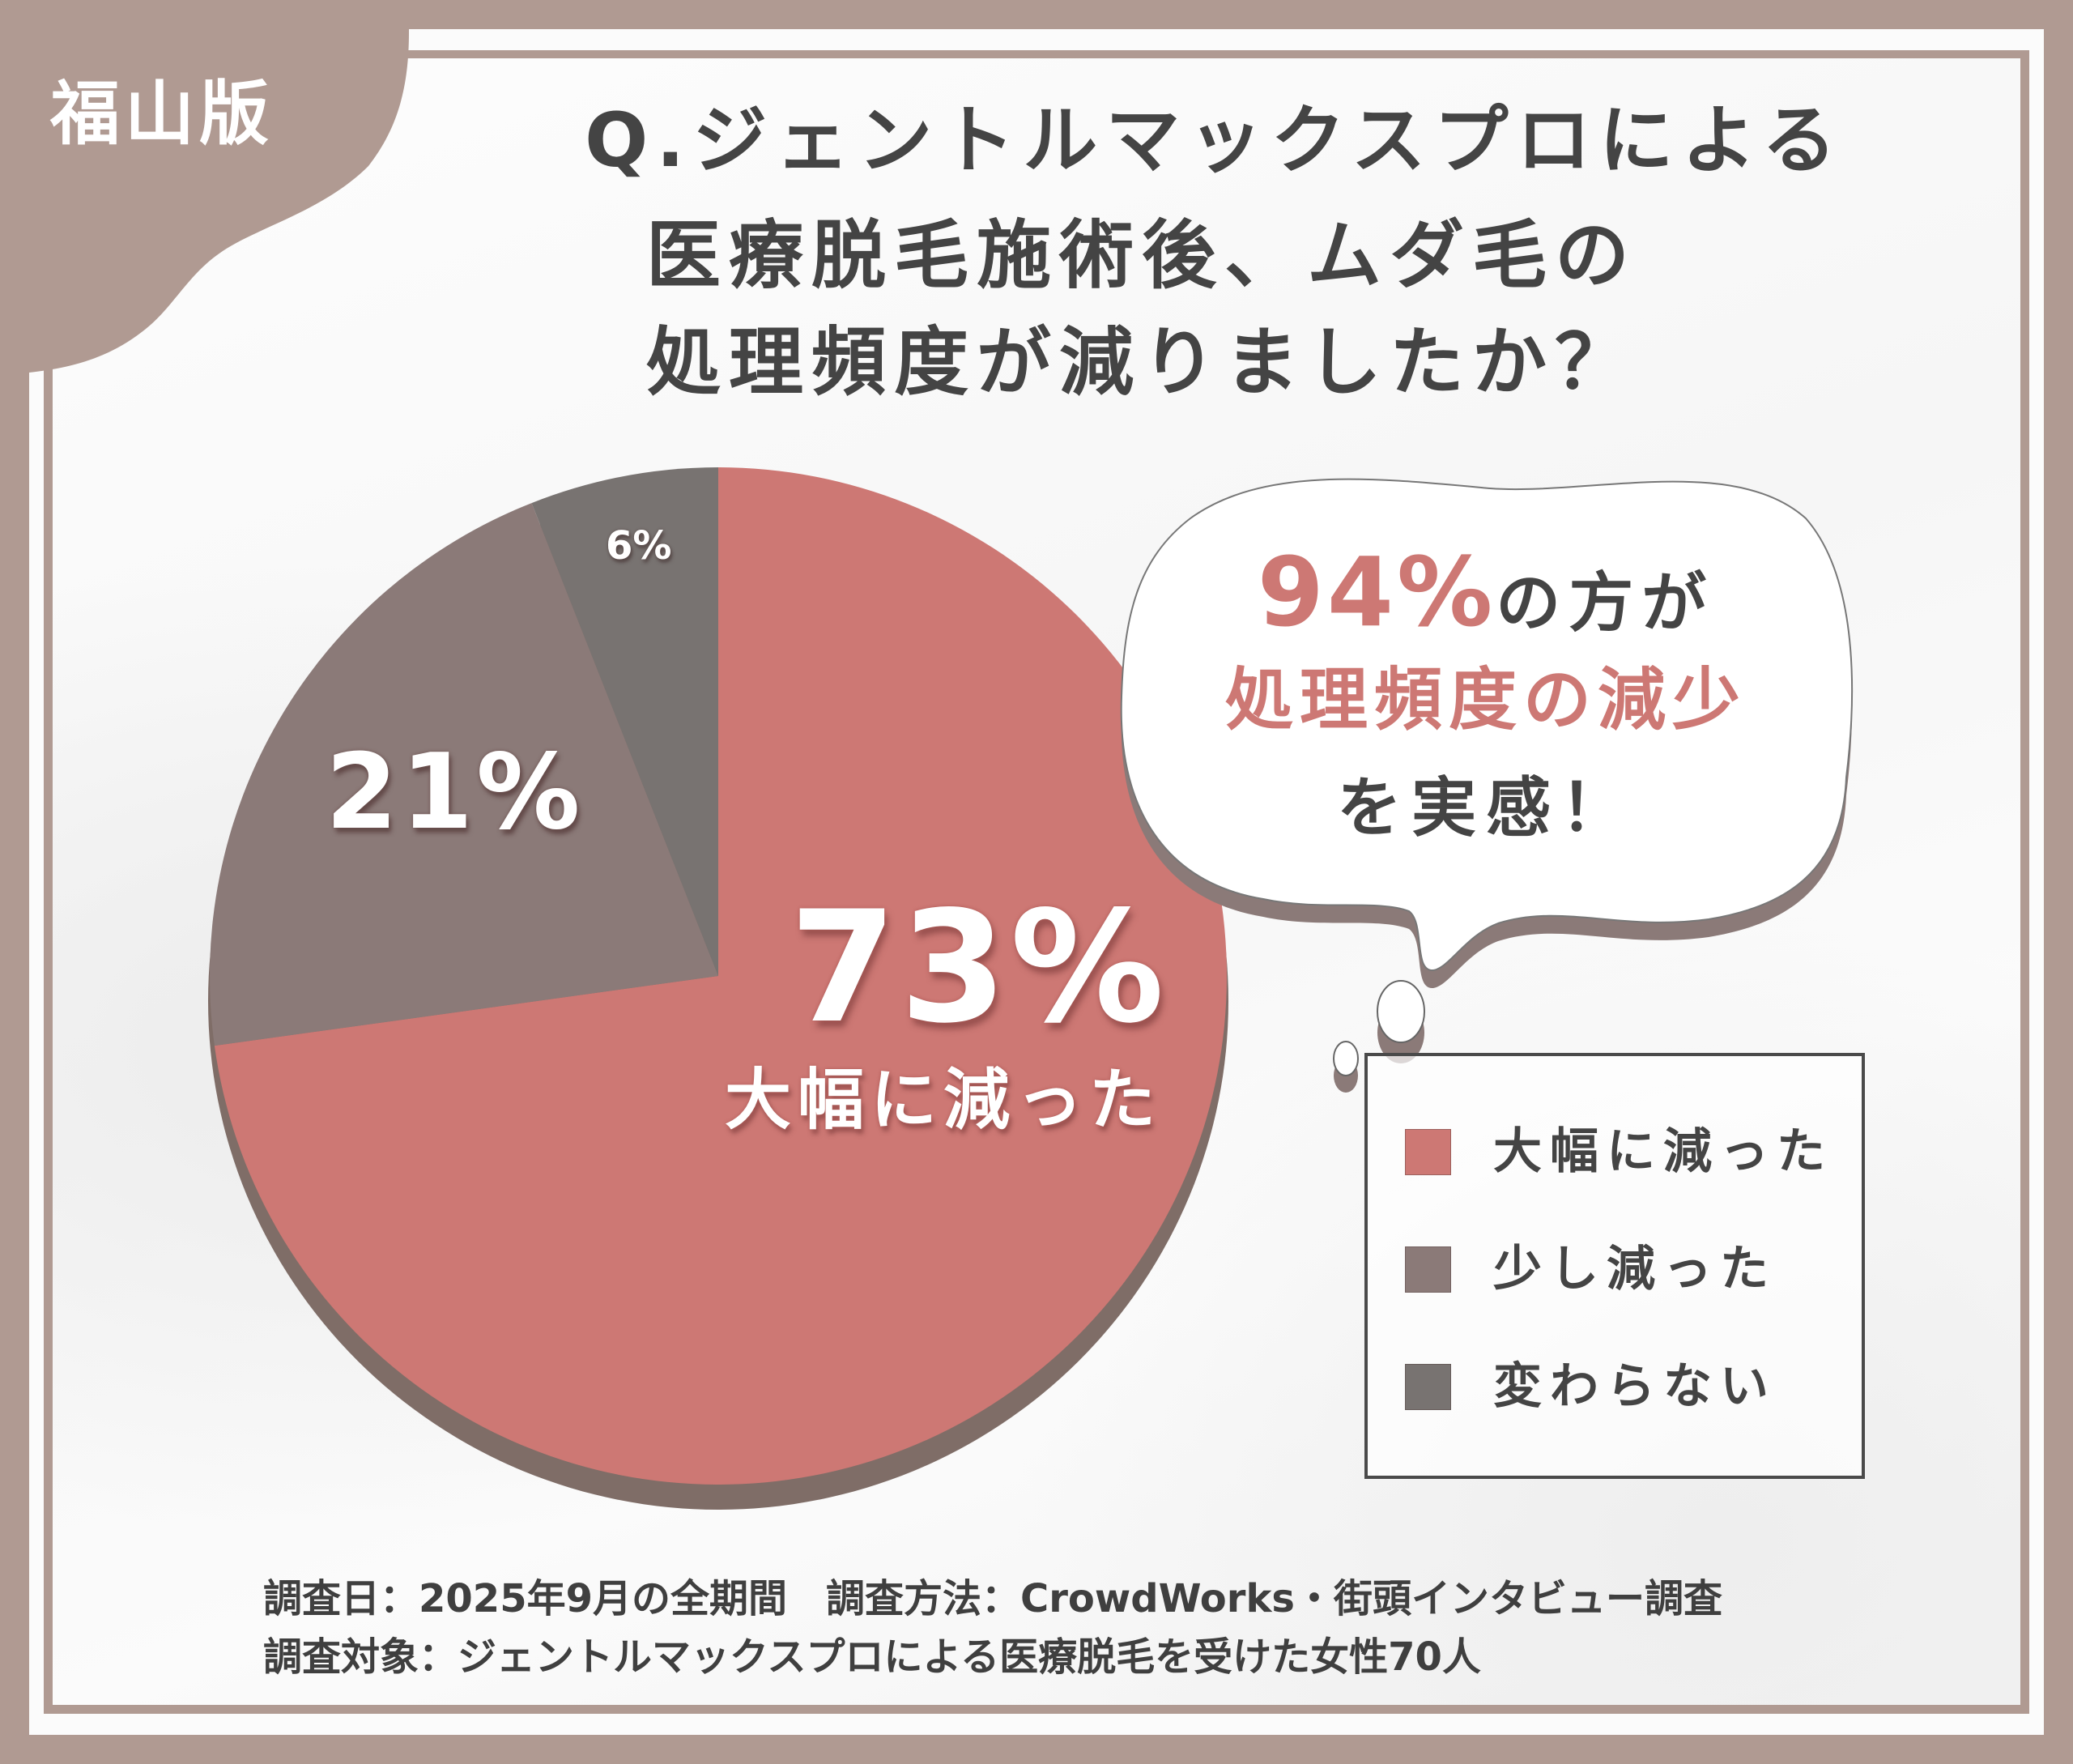  Describe the element at coordinates (1428, 1269) in the screenshot. I see `legend-swatch-second` at that location.